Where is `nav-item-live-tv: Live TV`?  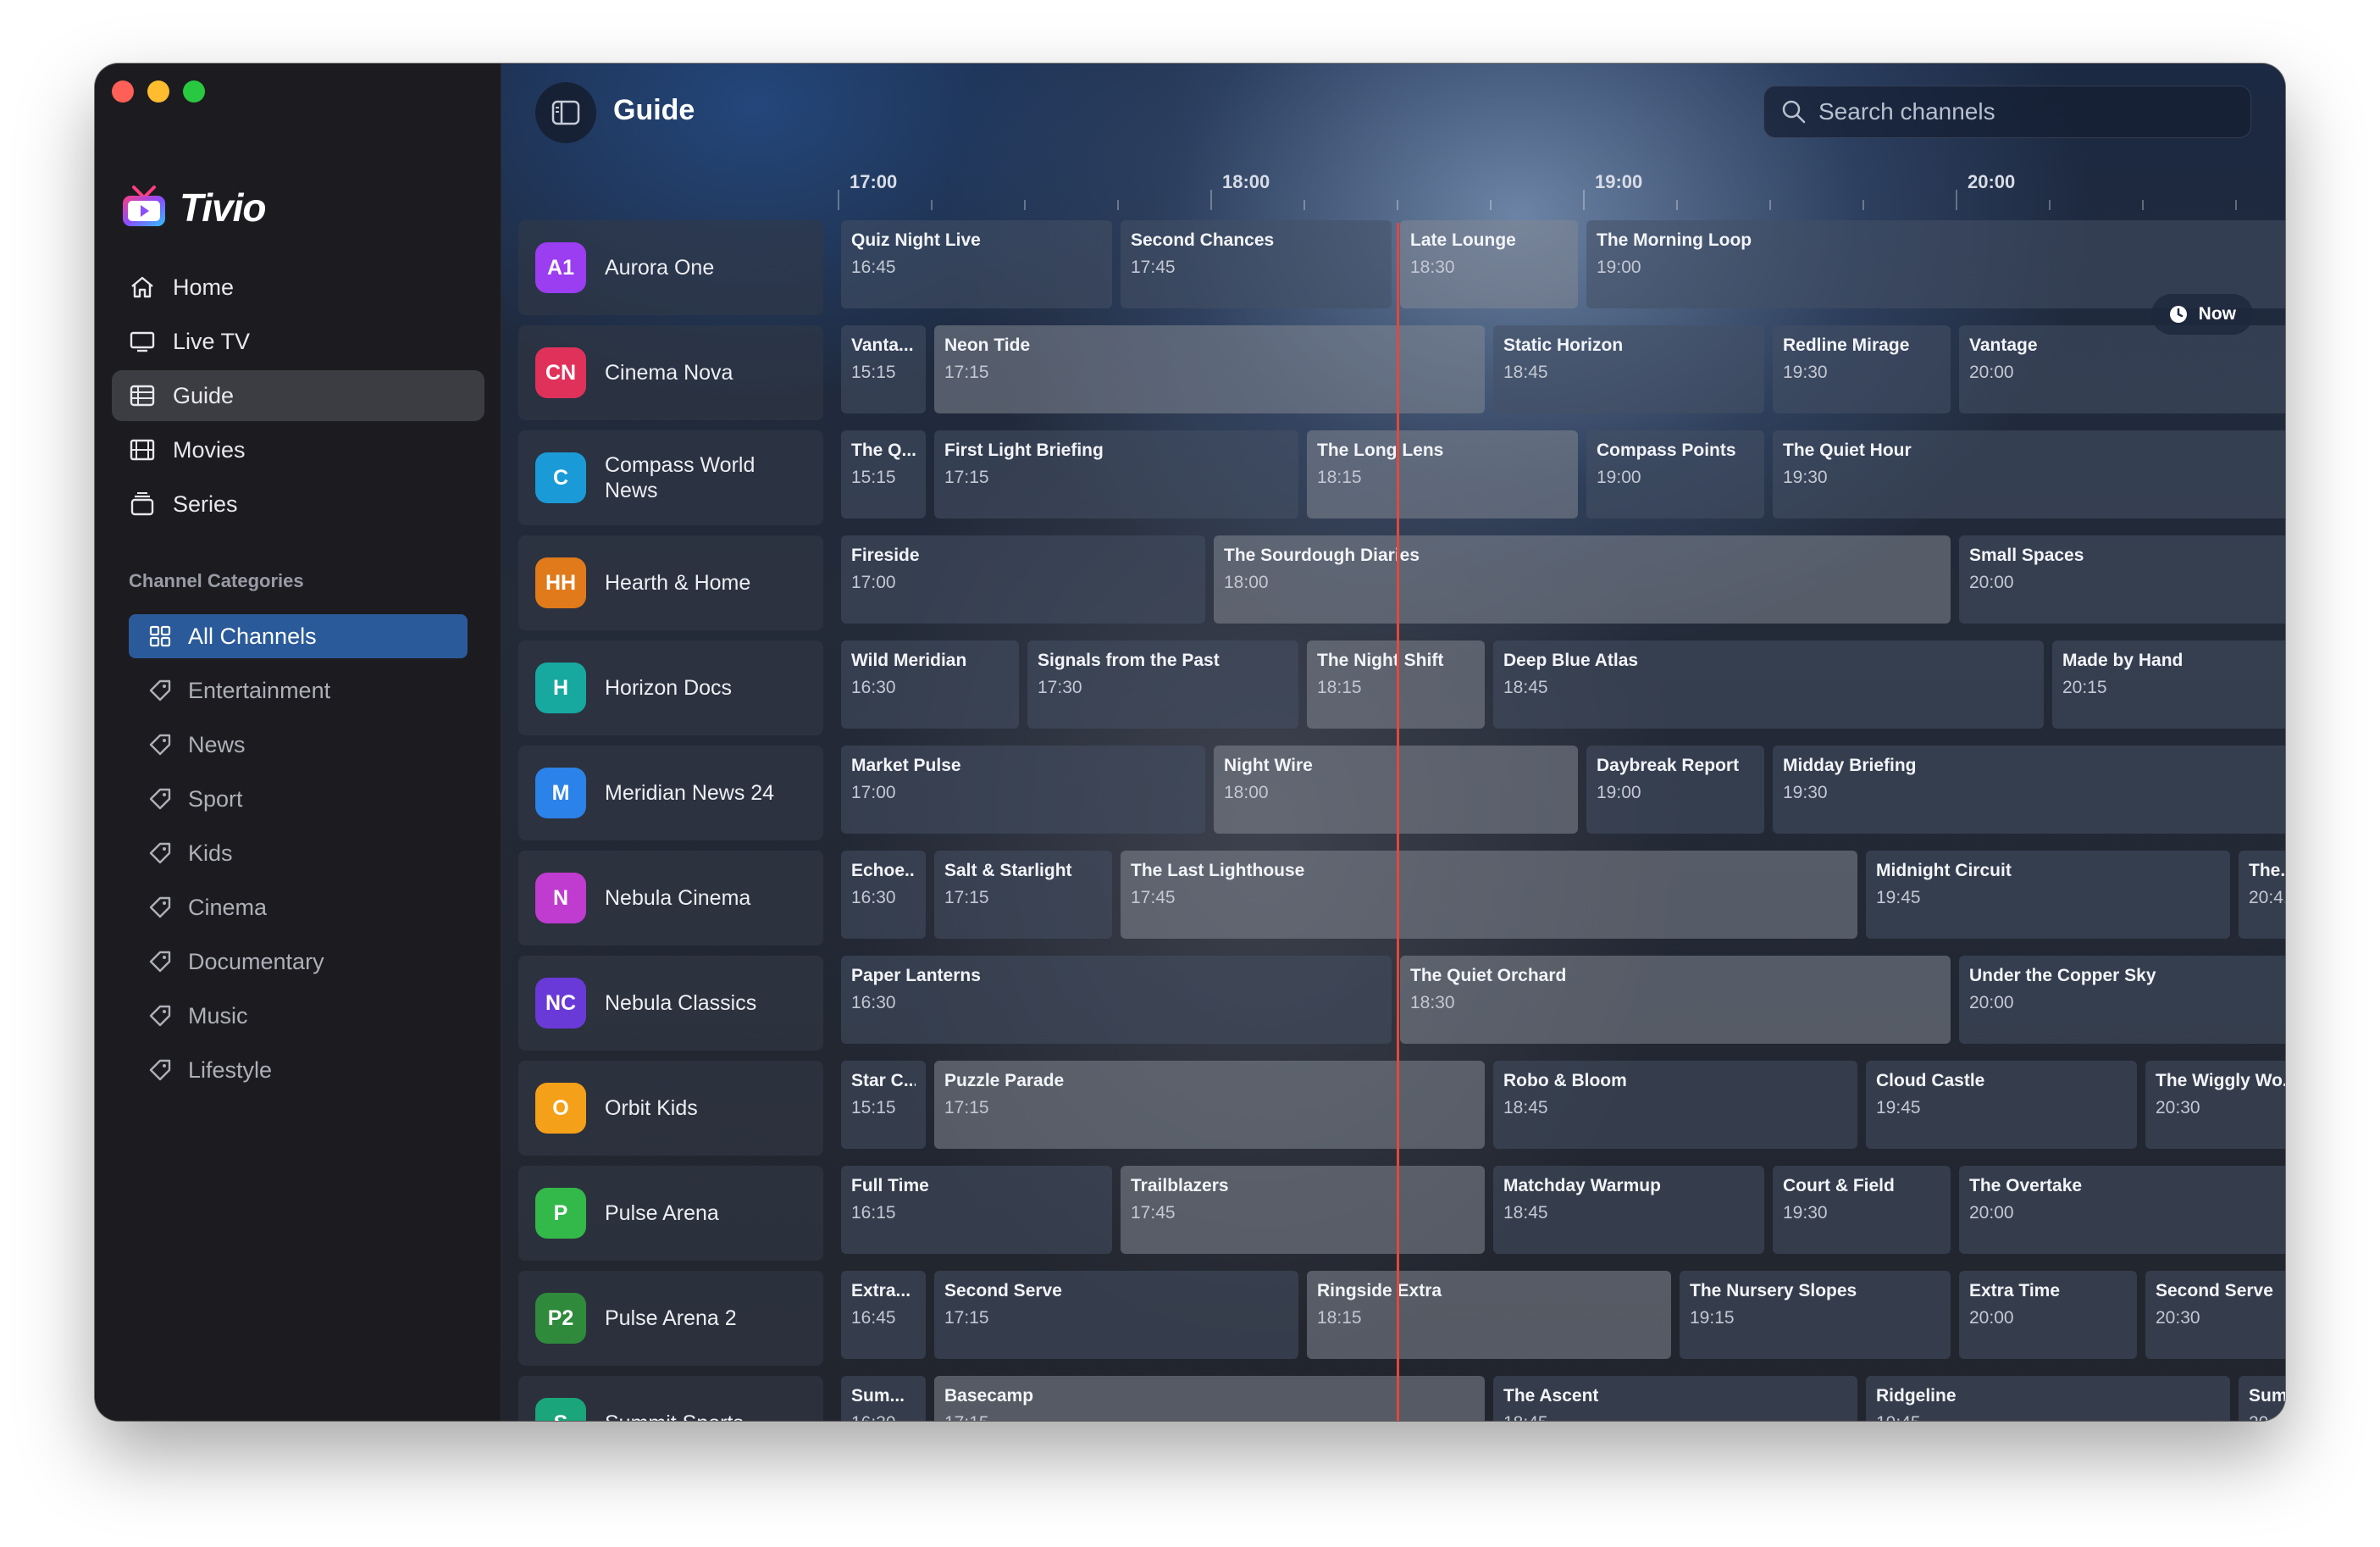 nav-item-live-tv: Live TV is located at coordinates (298, 341).